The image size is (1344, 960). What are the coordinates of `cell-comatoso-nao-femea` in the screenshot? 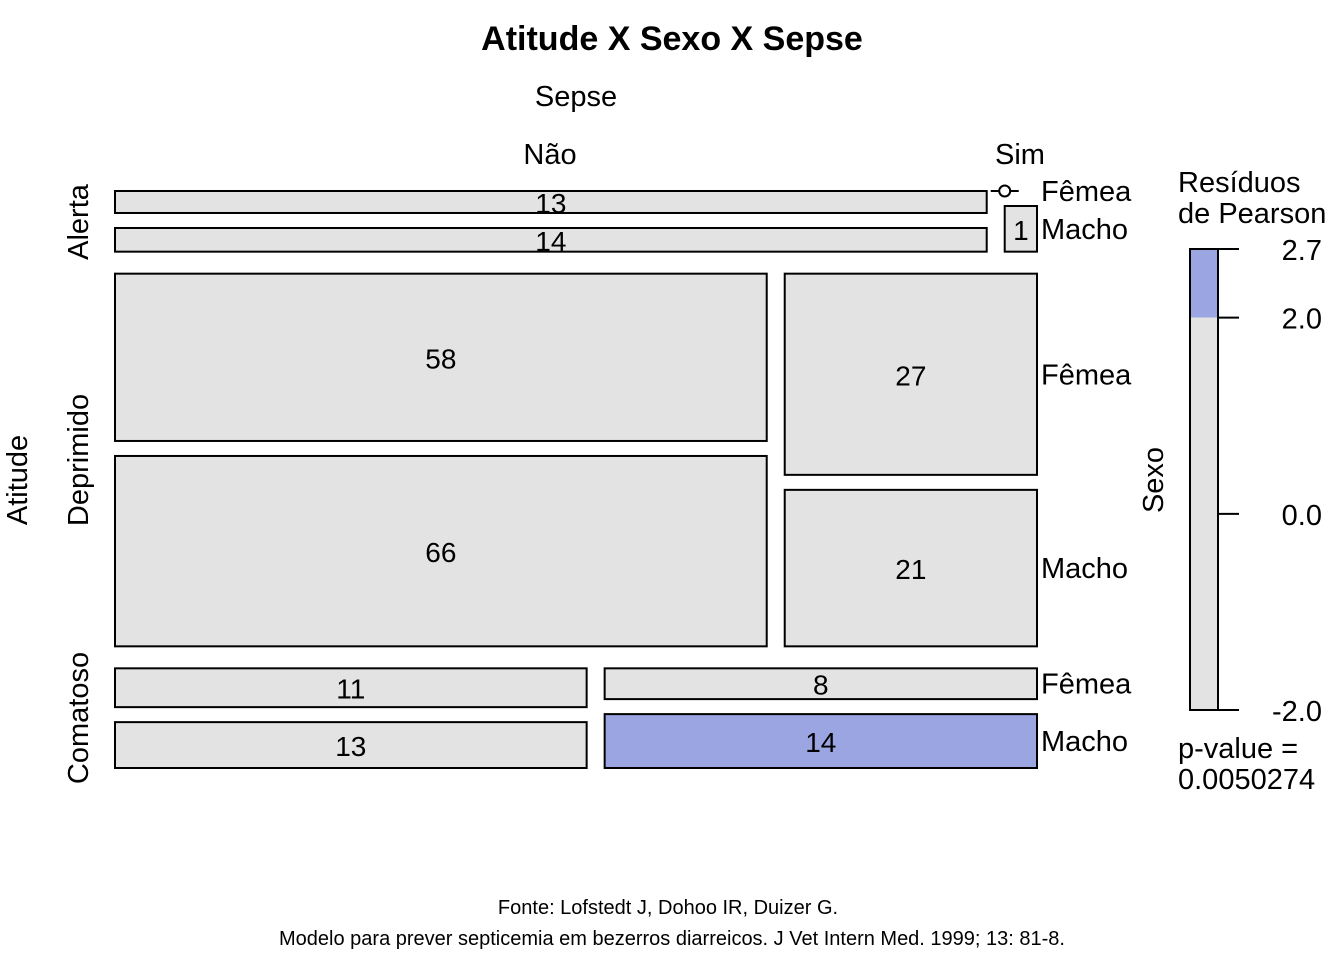 It's located at (351, 688).